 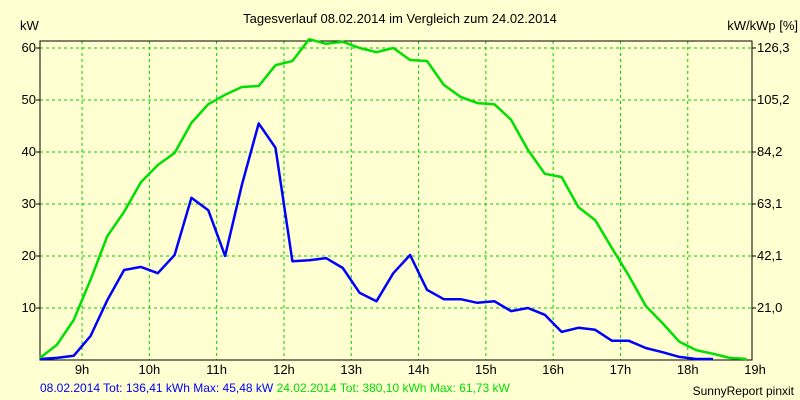 I want to click on y-tick-label: 30, so click(x=28, y=203).